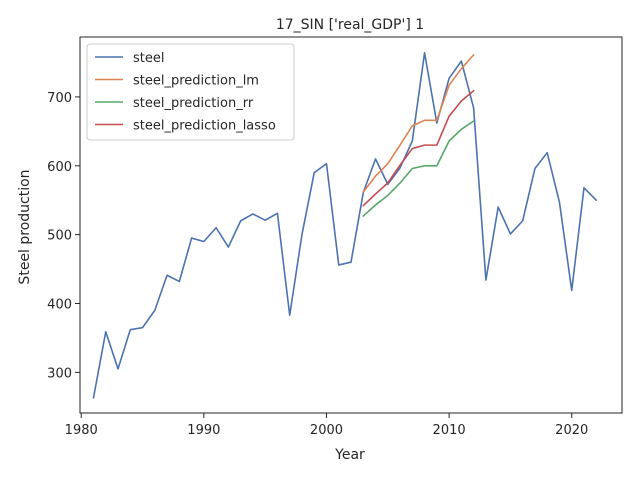 The height and width of the screenshot is (480, 640). What do you see at coordinates (59, 98) in the screenshot?
I see `y-tick-label: 700` at bounding box center [59, 98].